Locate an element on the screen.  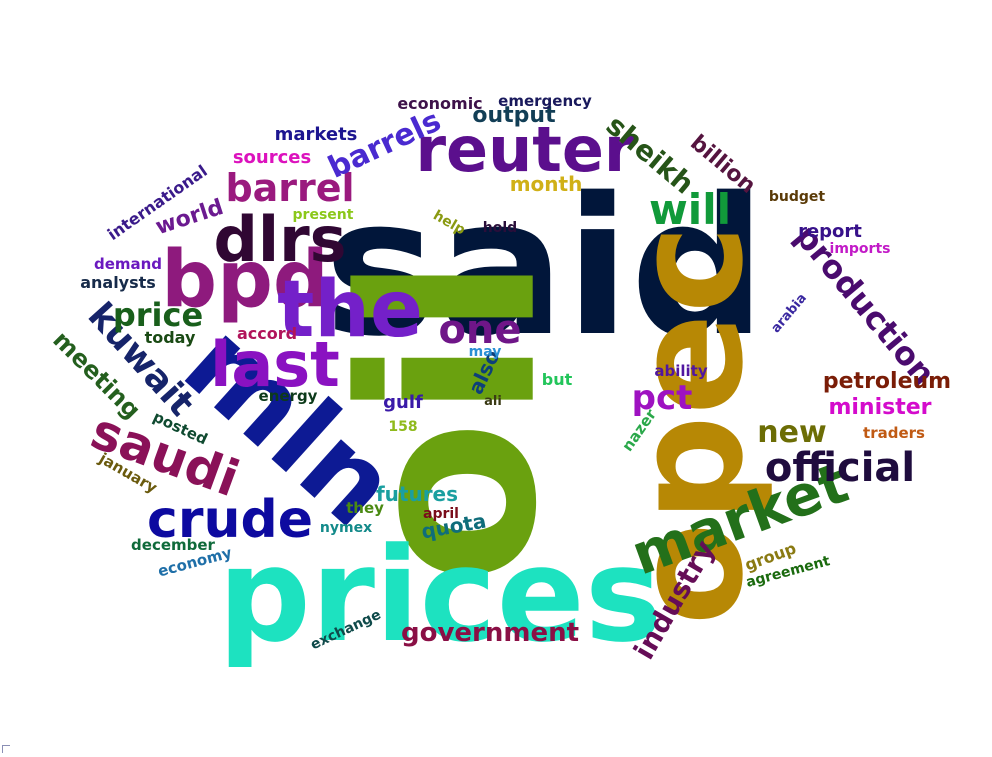
word-report: report is located at coordinates (830, 231).